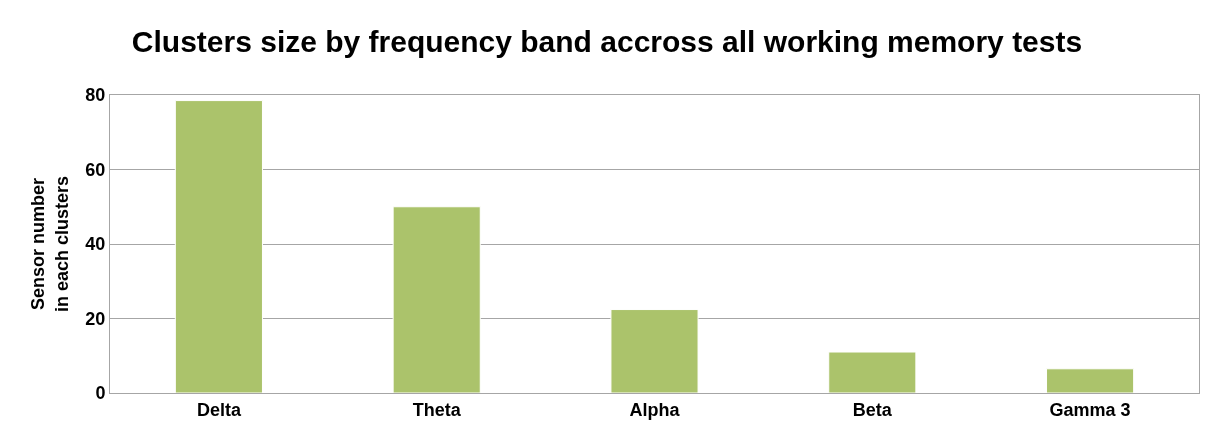  Describe the element at coordinates (95, 318) in the screenshot. I see `y-tick-label: 20` at that location.